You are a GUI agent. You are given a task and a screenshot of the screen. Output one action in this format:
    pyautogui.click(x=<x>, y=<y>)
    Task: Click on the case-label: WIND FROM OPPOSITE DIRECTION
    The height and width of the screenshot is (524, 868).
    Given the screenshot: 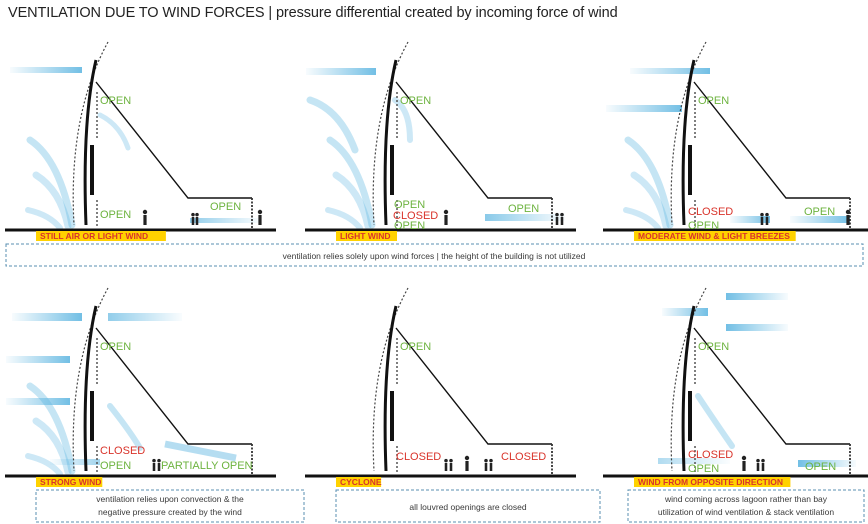 What is the action you would take?
    pyautogui.click(x=710, y=482)
    